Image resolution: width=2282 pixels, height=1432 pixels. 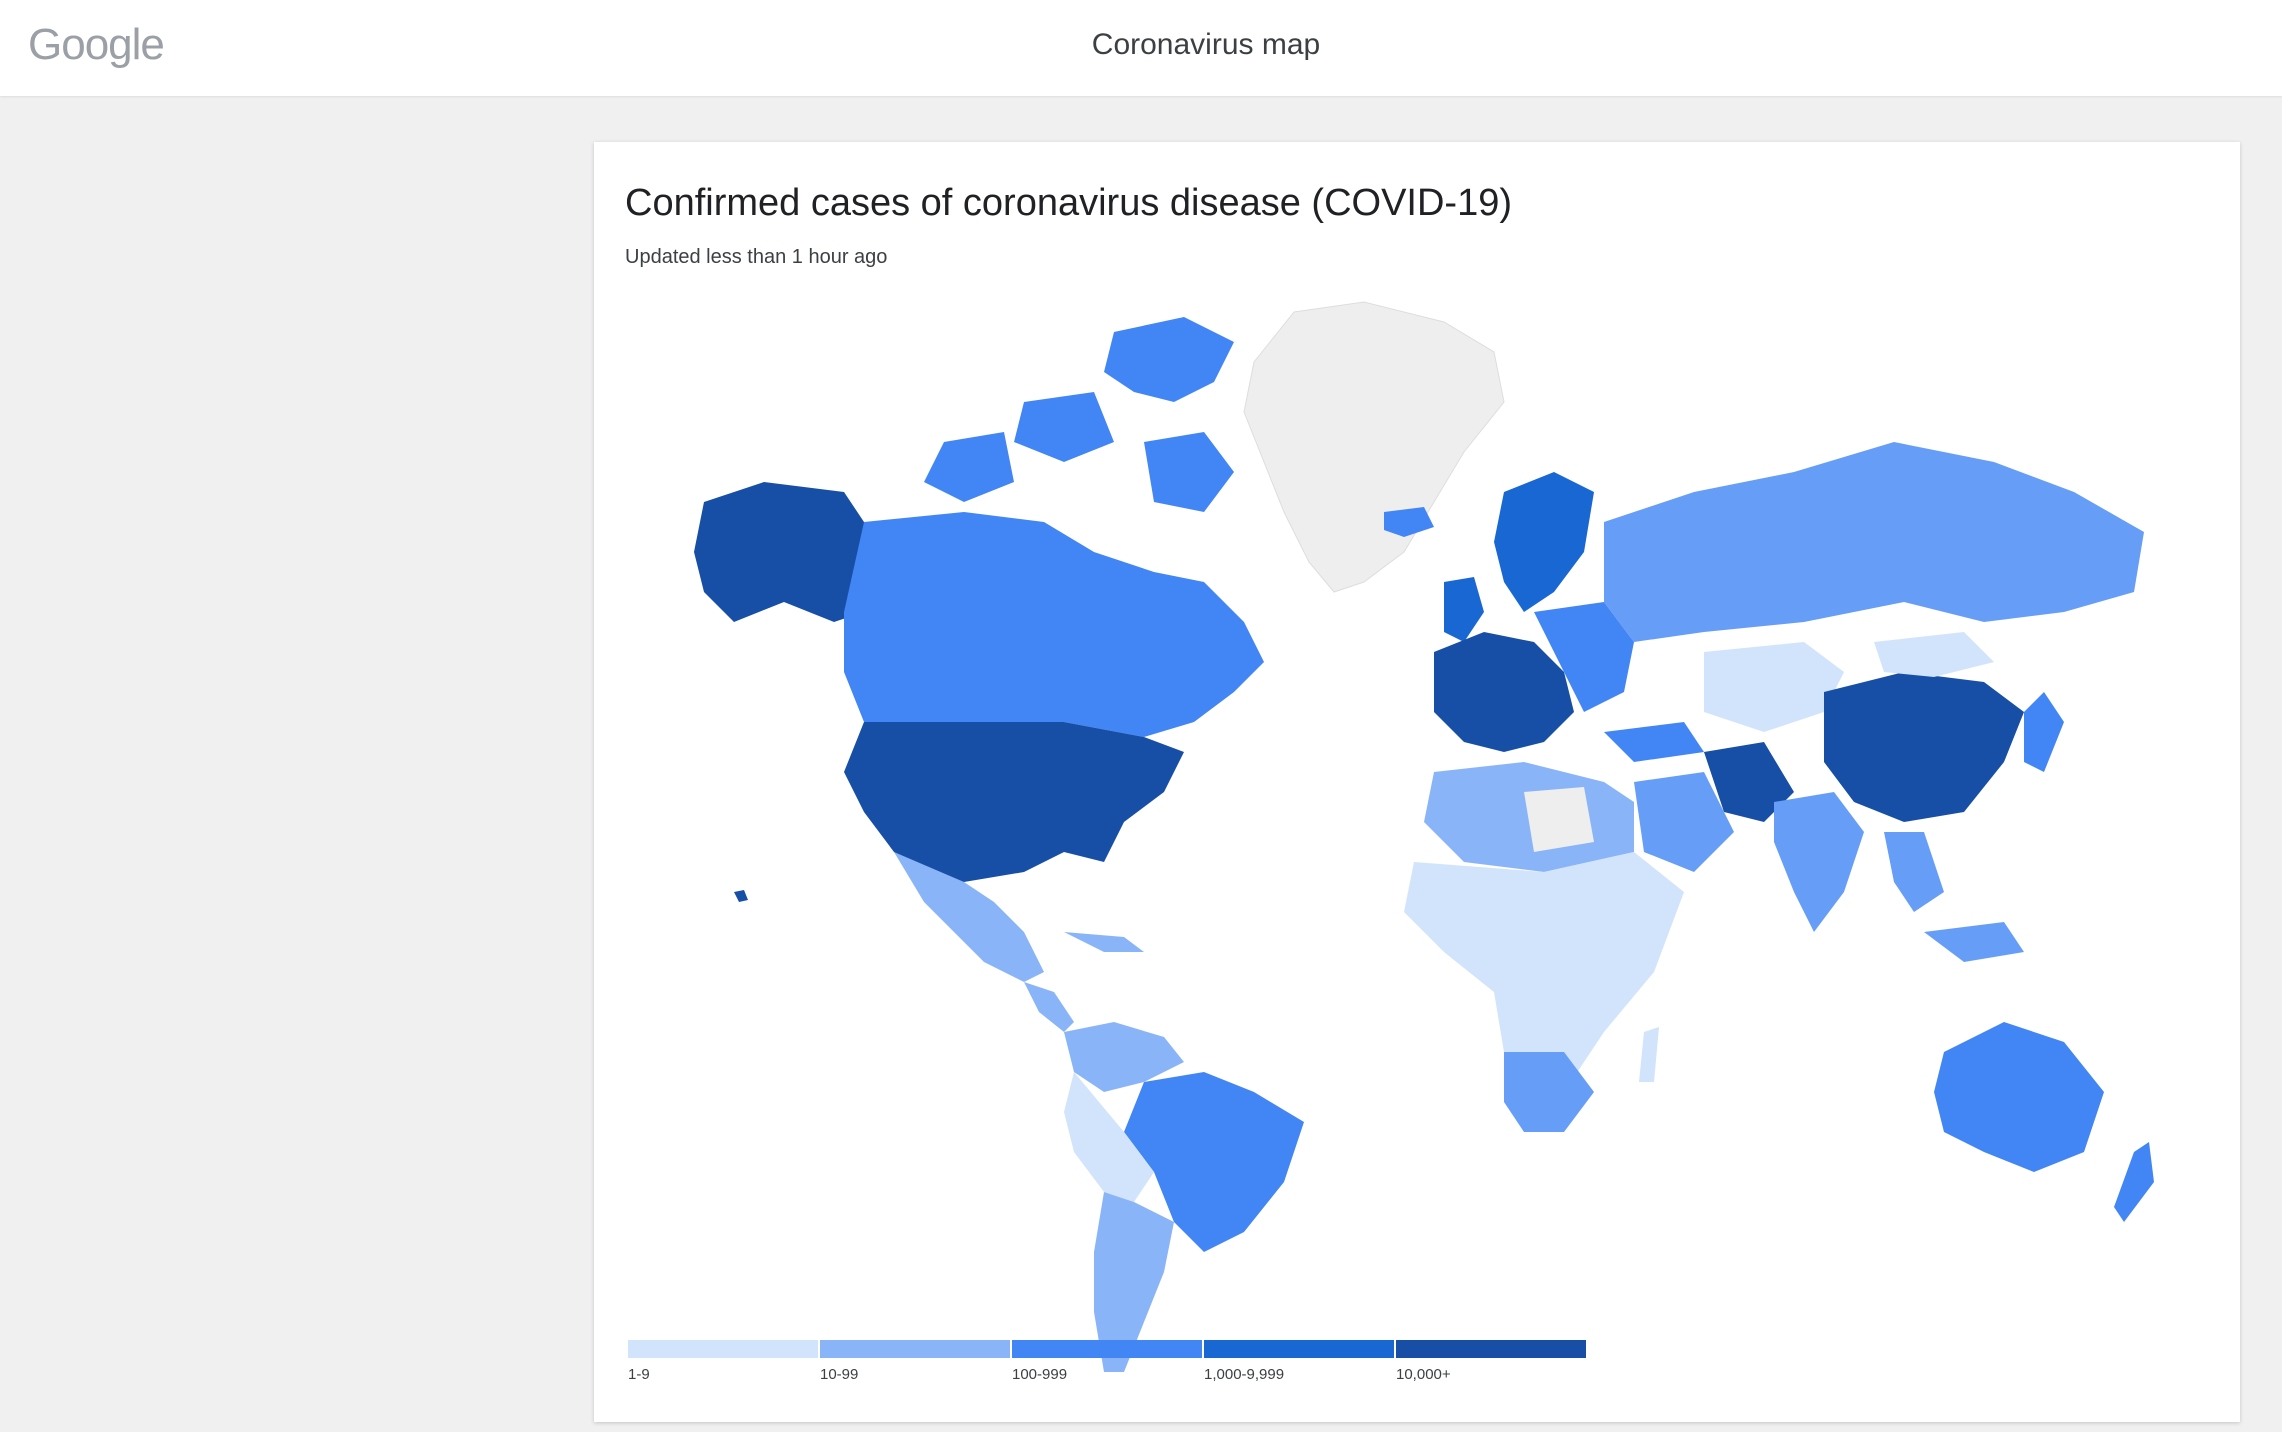 I want to click on legend-label: 100-999, so click(x=1040, y=1374).